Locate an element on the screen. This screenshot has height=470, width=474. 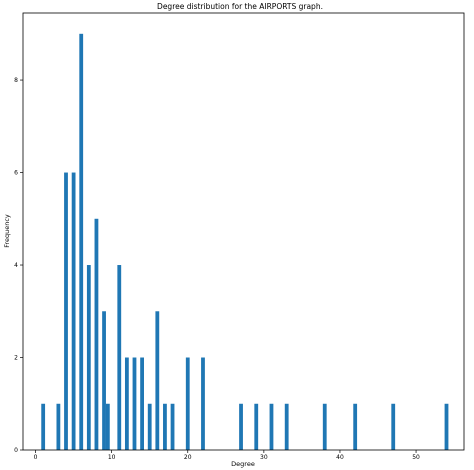
x-tick-label: 10 is located at coordinates (112, 457).